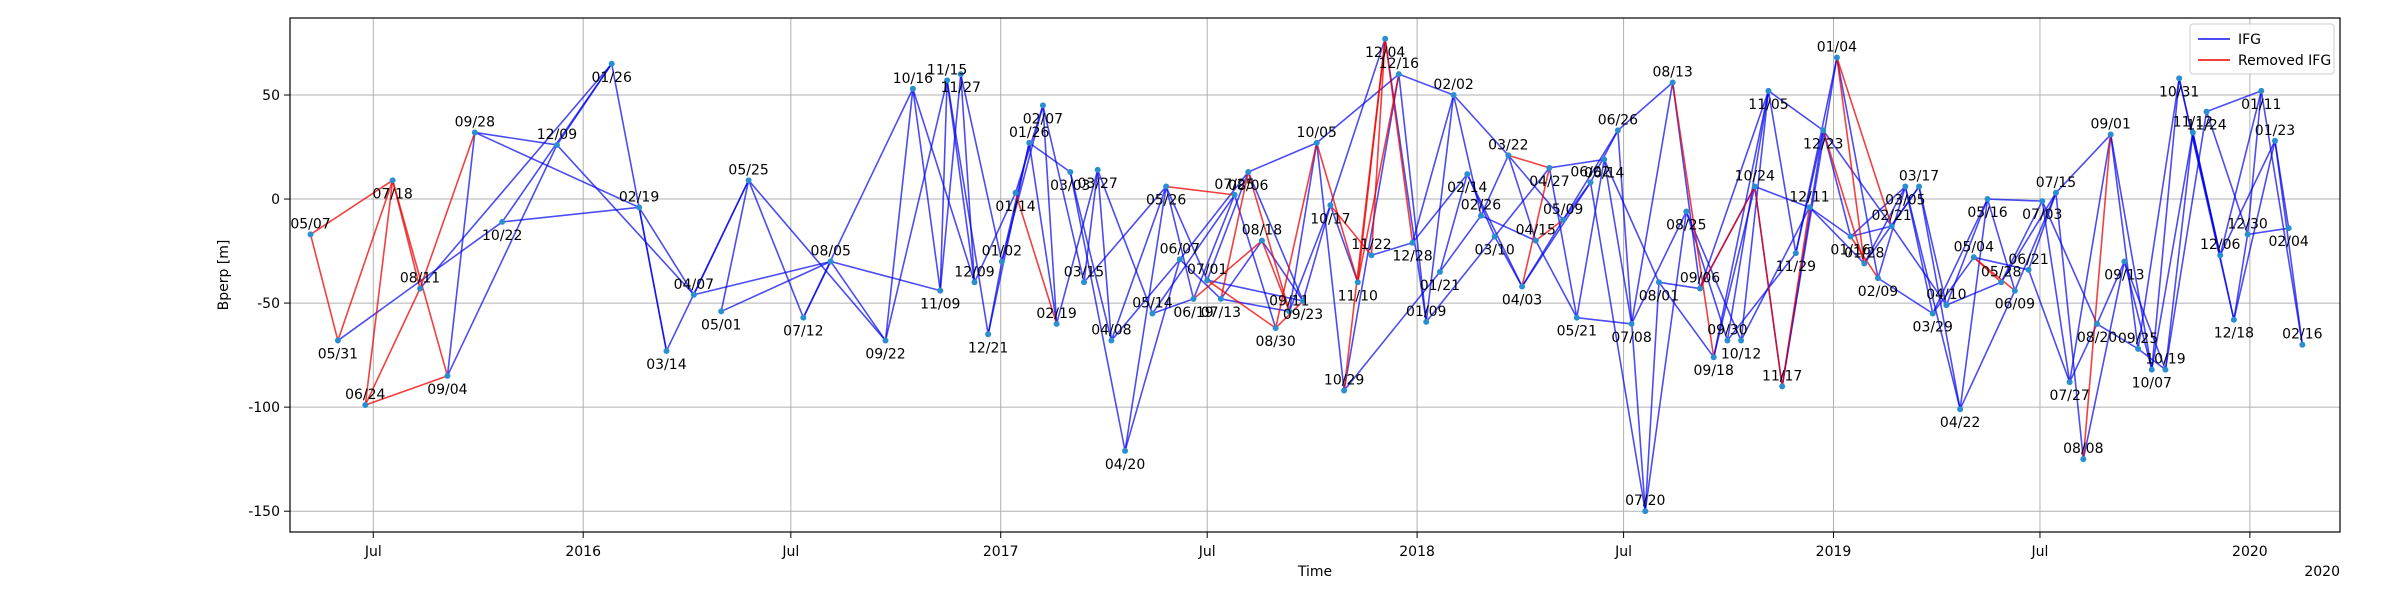 The height and width of the screenshot is (600, 2400). What do you see at coordinates (269, 304) in the screenshot?
I see `y-axis-ticks: -150 -100 -50 0 50` at bounding box center [269, 304].